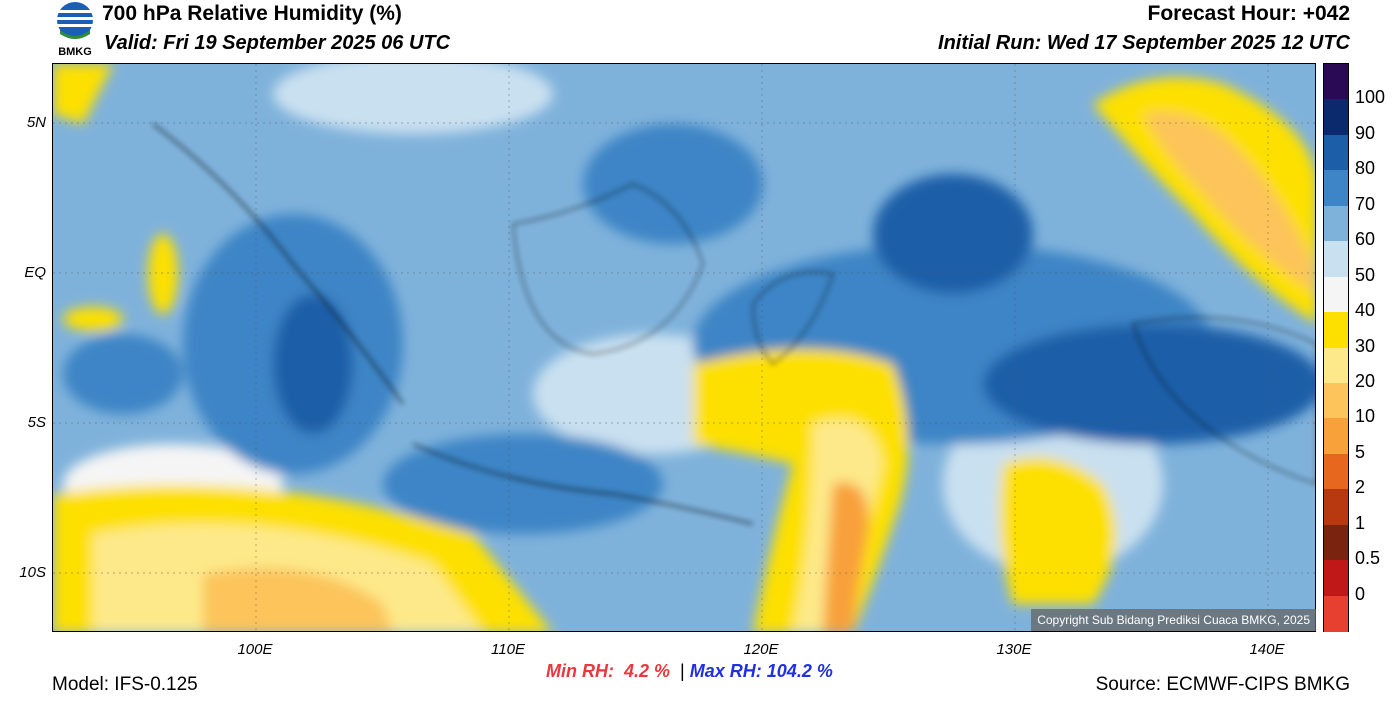 Image resolution: width=1400 pixels, height=709 pixels. What do you see at coordinates (35, 272) in the screenshot?
I see `lat-label-eq: EQ` at bounding box center [35, 272].